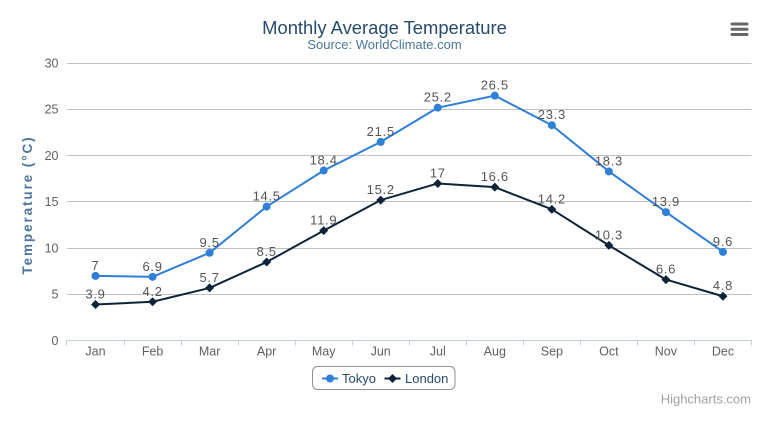 This screenshot has height=421, width=769. Describe the element at coordinates (666, 201) in the screenshot. I see `svg-text: 13.9` at that location.